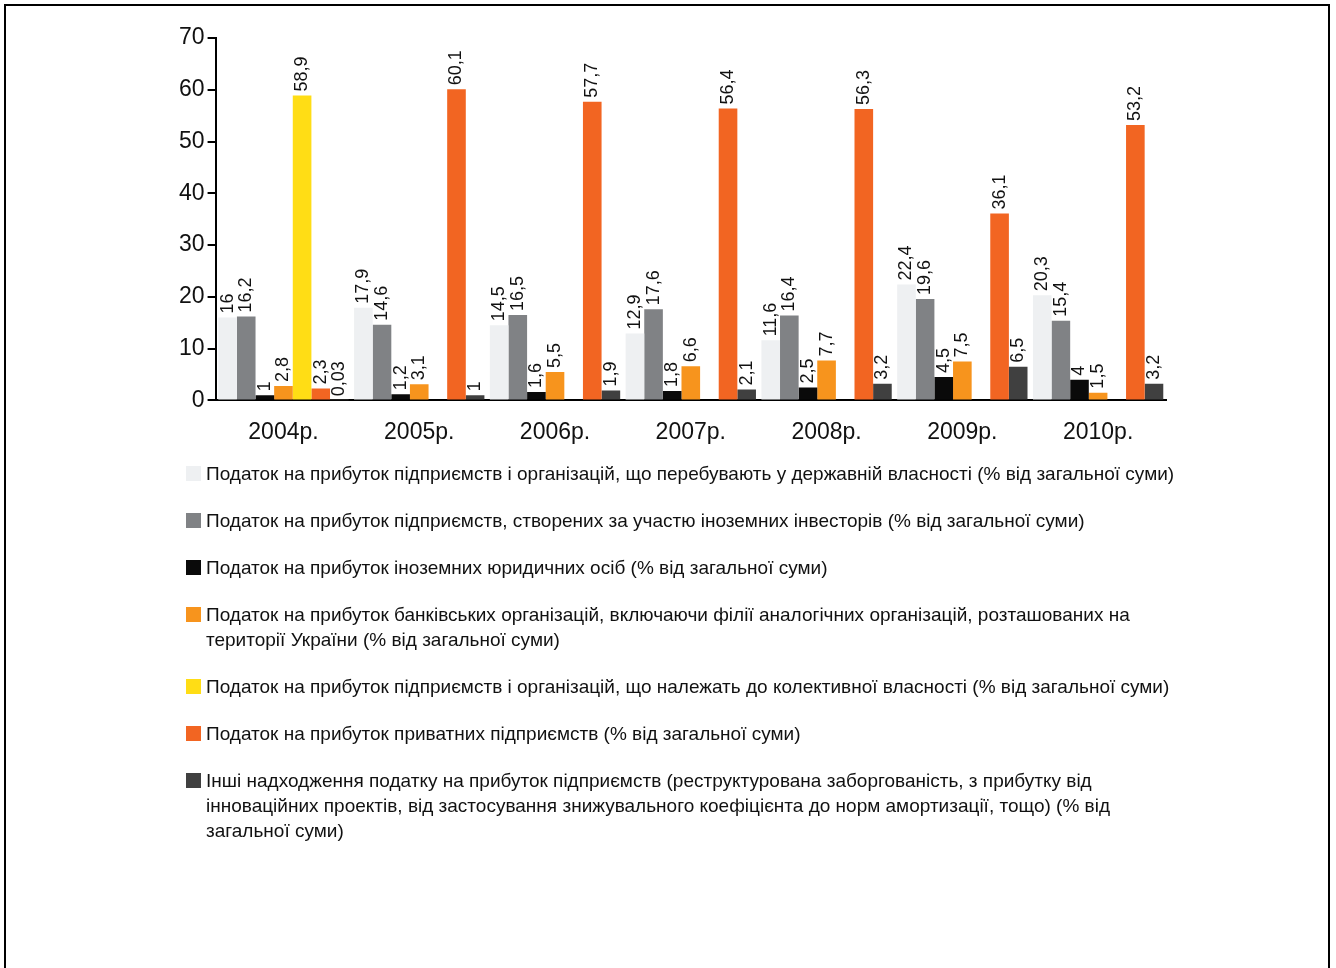  Describe the element at coordinates (727, 87) in the screenshot. I see `data-label: 56,4` at that location.